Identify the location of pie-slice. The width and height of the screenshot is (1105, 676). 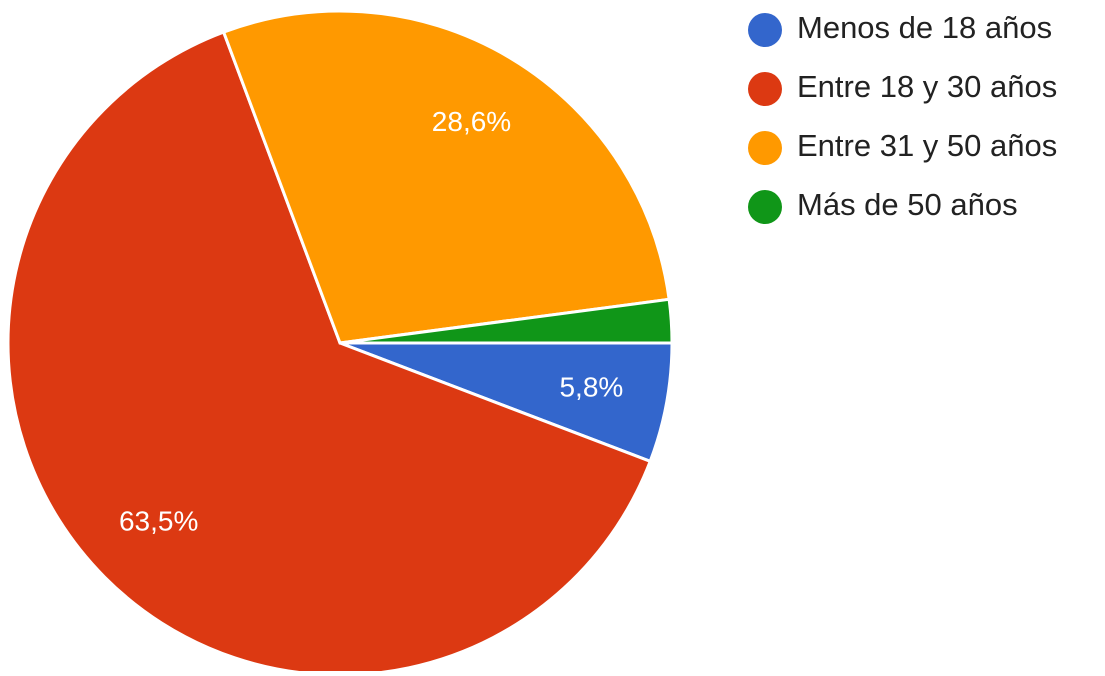
(506, 321).